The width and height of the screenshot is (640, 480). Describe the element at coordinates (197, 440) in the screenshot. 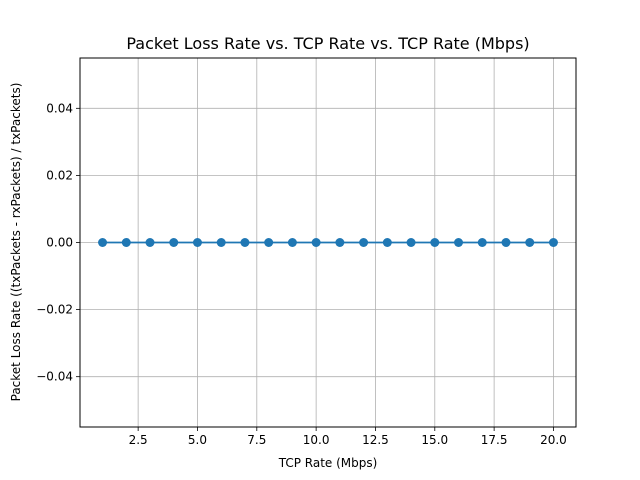

I see `x-tick-label: 5.0` at that location.